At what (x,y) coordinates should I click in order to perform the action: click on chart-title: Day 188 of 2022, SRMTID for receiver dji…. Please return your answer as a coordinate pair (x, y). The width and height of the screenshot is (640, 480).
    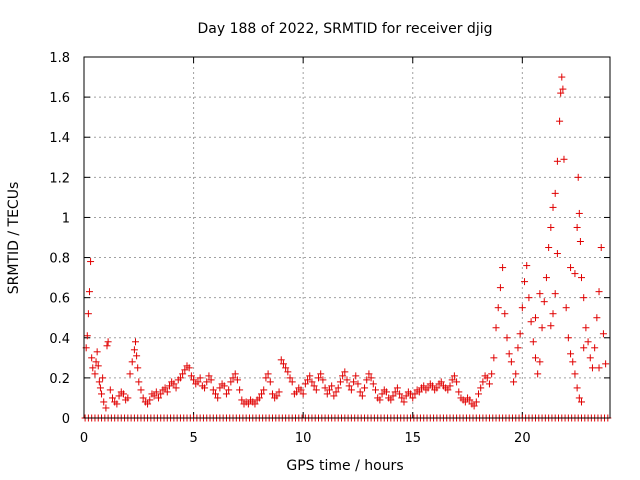
    Looking at the image, I should click on (345, 29).